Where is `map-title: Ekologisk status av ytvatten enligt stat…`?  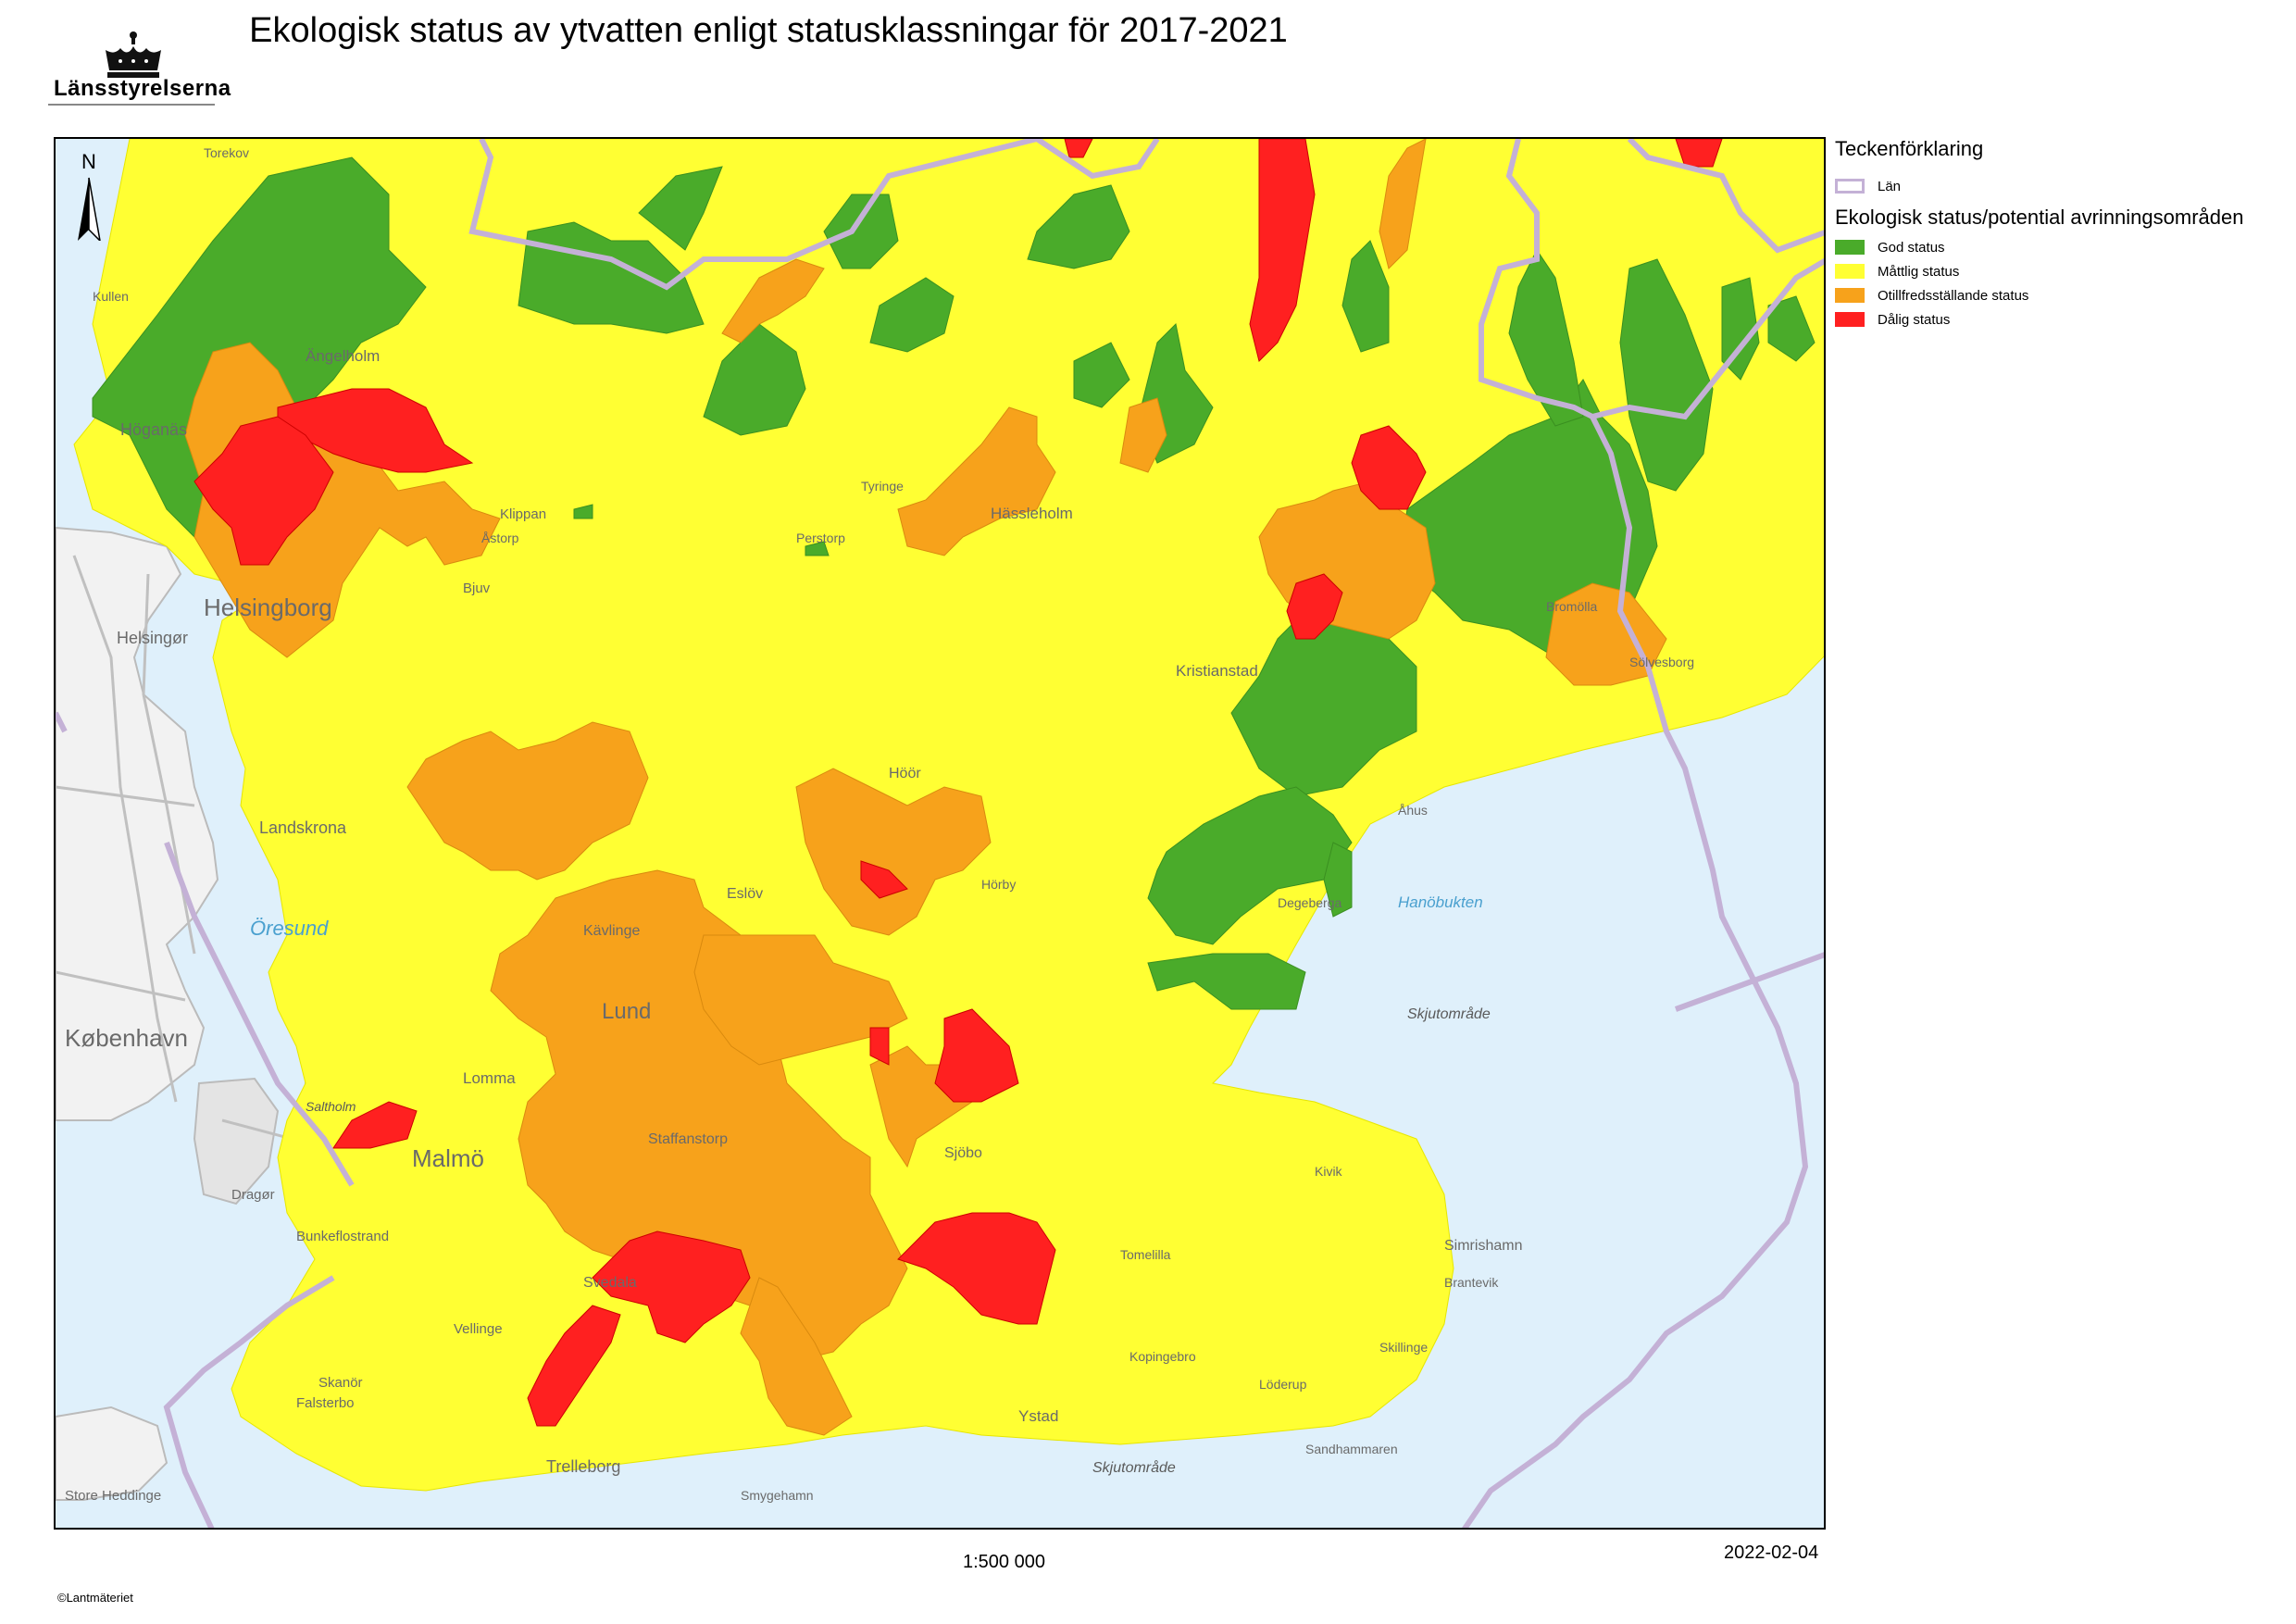 map-title: Ekologisk status av ytvatten enligt stat… is located at coordinates (768, 30).